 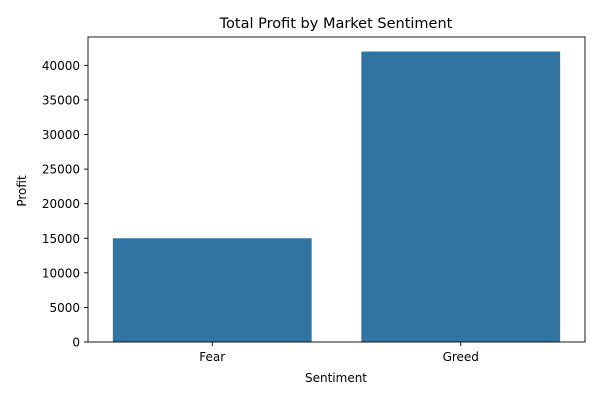 What do you see at coordinates (336, 378) in the screenshot?
I see `x-axis-label: Sentiment` at bounding box center [336, 378].